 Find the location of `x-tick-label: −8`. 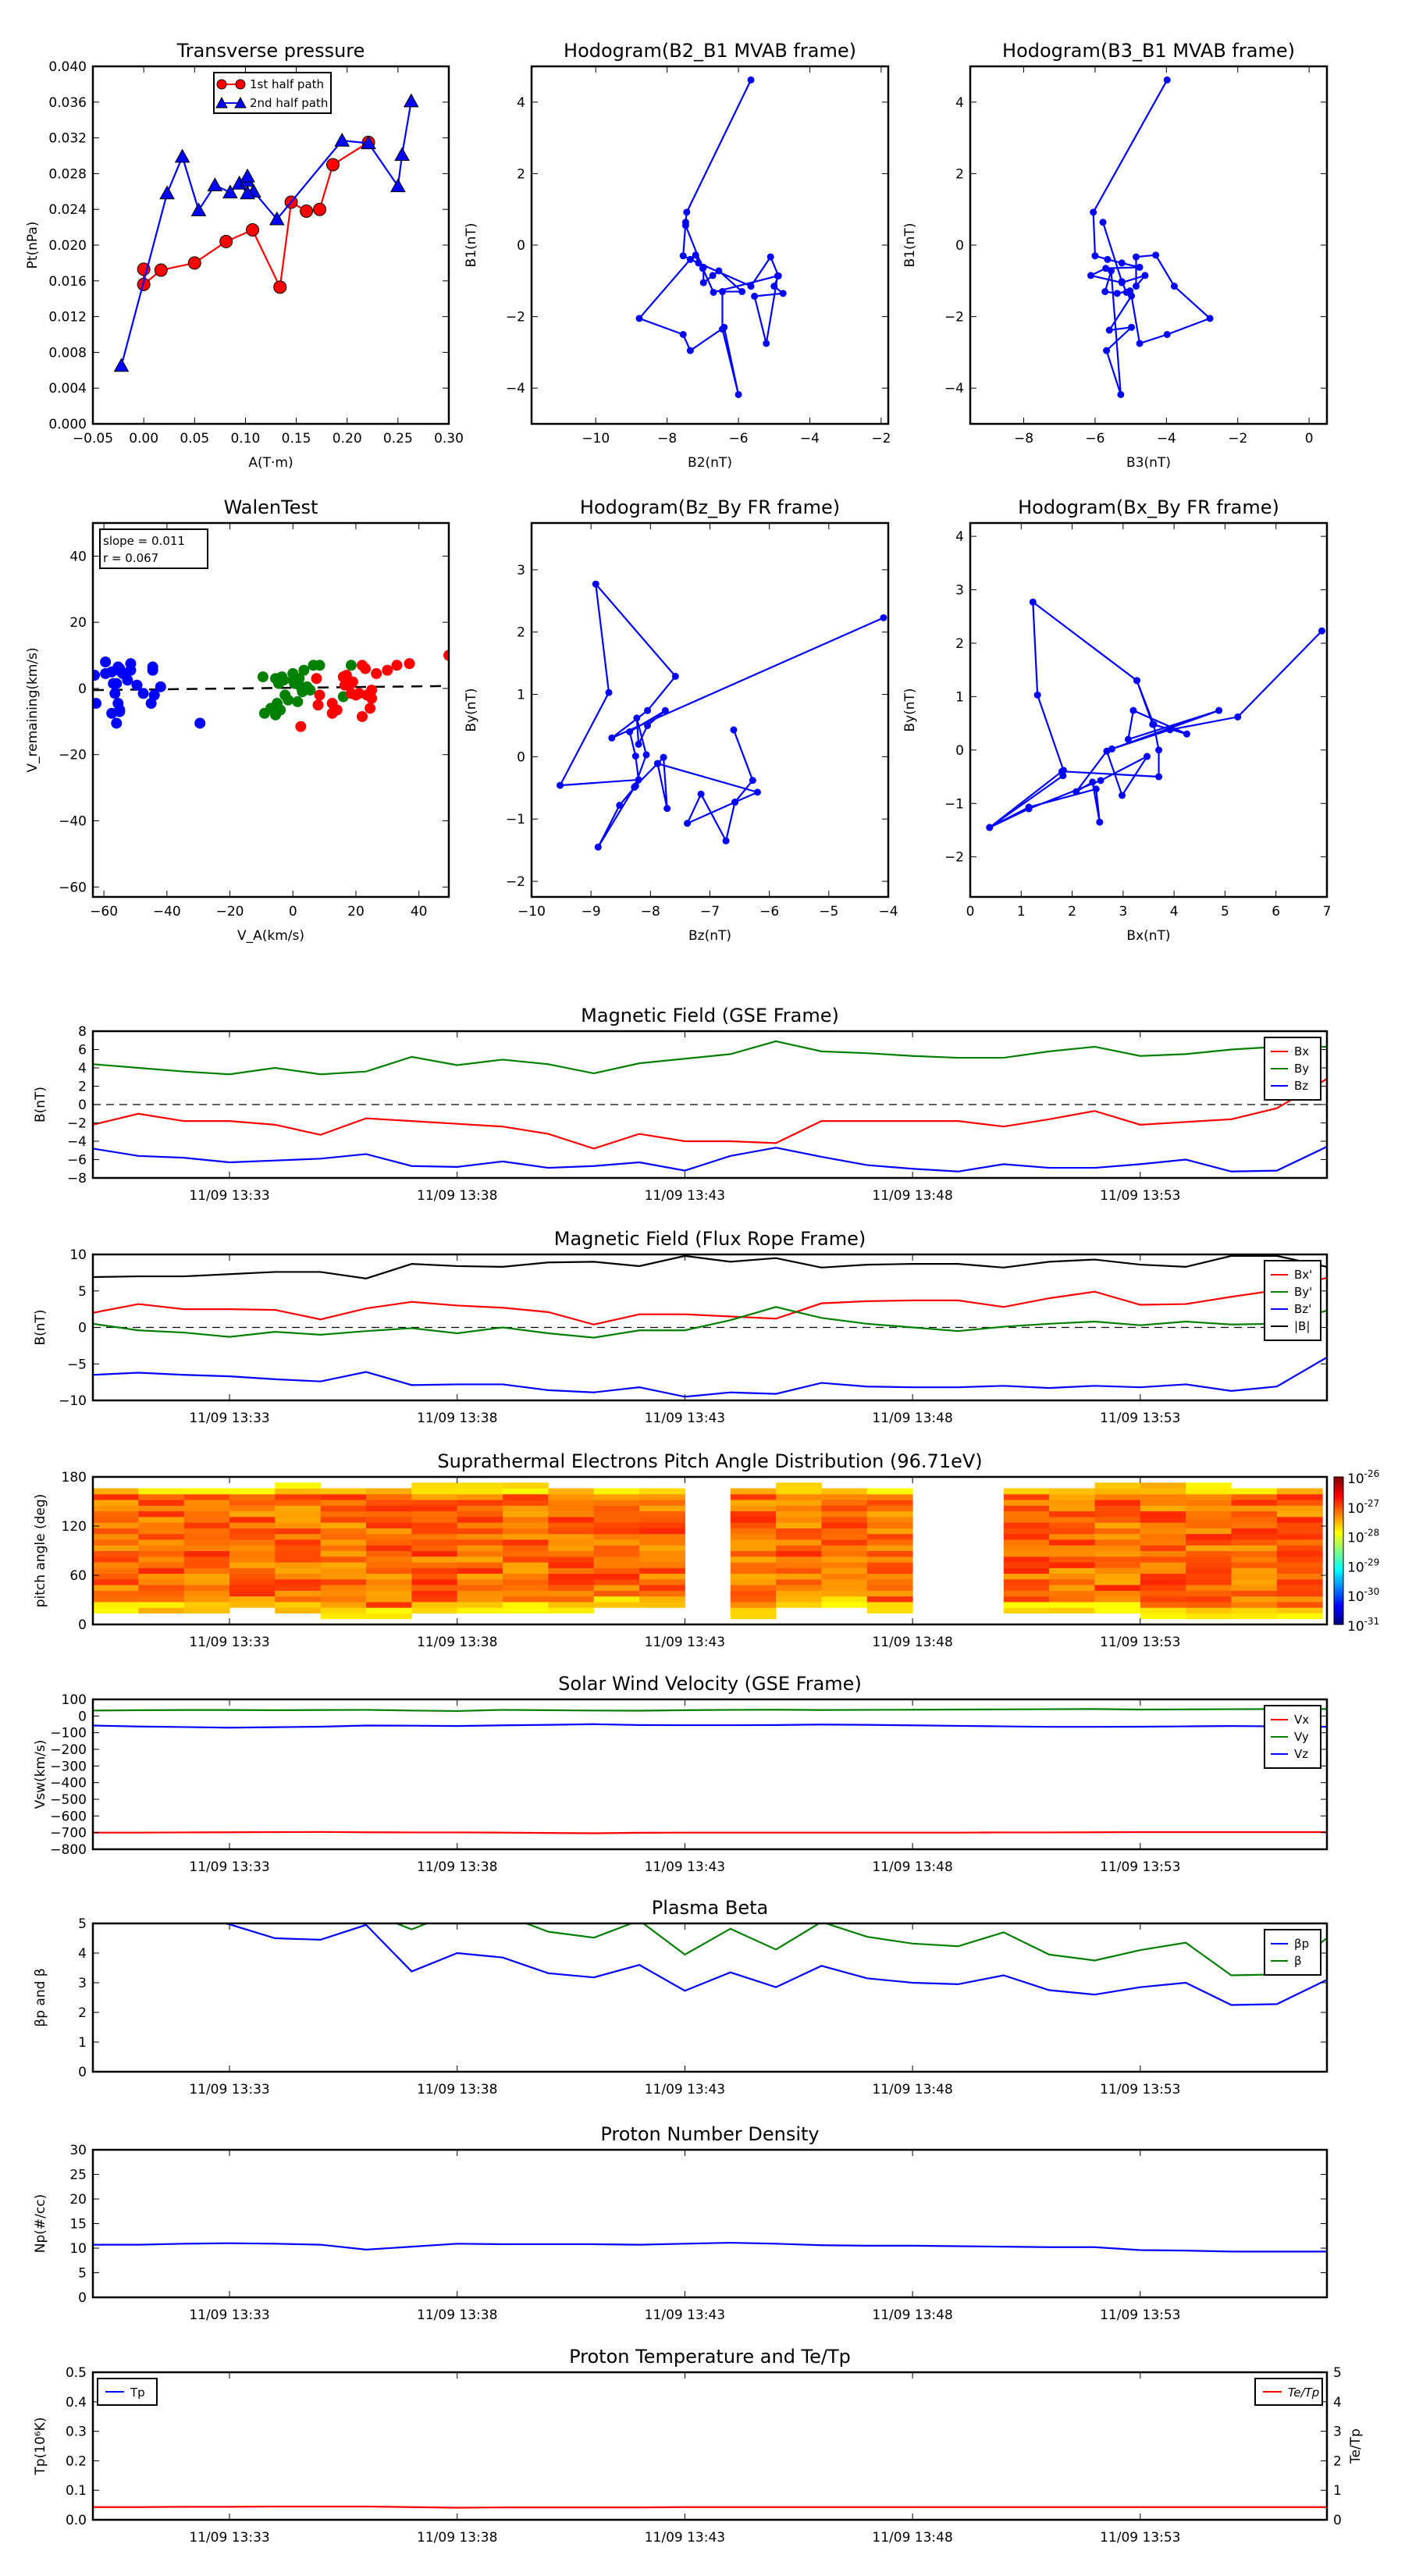

x-tick-label: −8 is located at coordinates (1024, 439).